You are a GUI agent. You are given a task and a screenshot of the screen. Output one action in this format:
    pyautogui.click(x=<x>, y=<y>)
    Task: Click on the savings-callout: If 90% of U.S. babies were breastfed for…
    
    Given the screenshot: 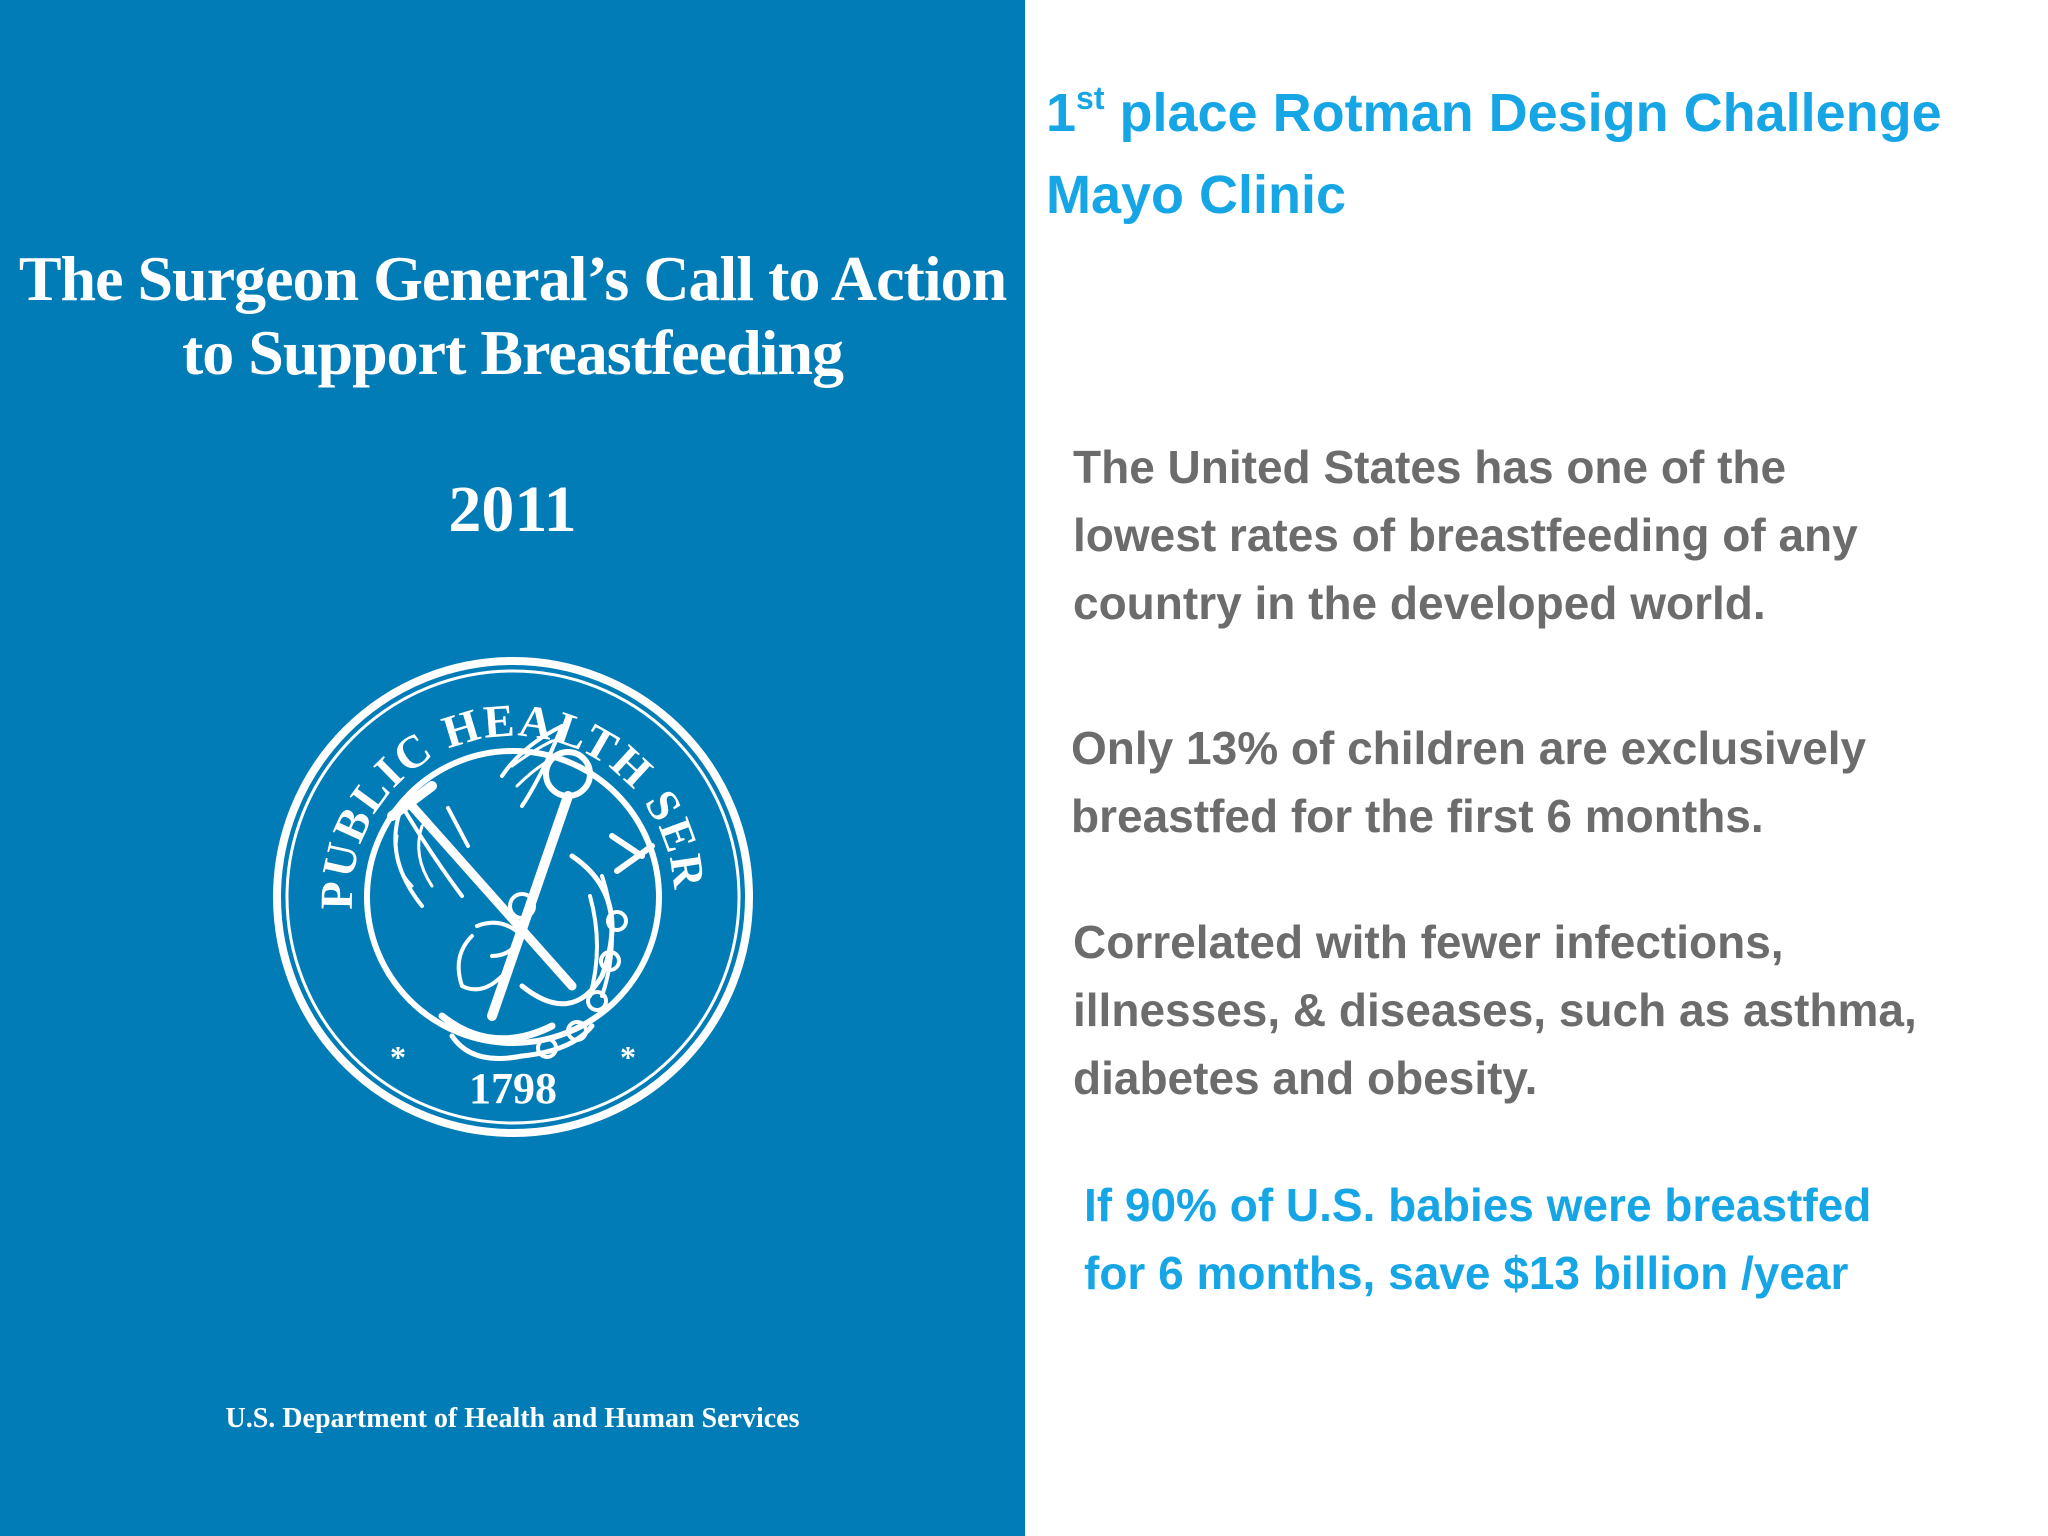 What is the action you would take?
    pyautogui.click(x=1477, y=1239)
    